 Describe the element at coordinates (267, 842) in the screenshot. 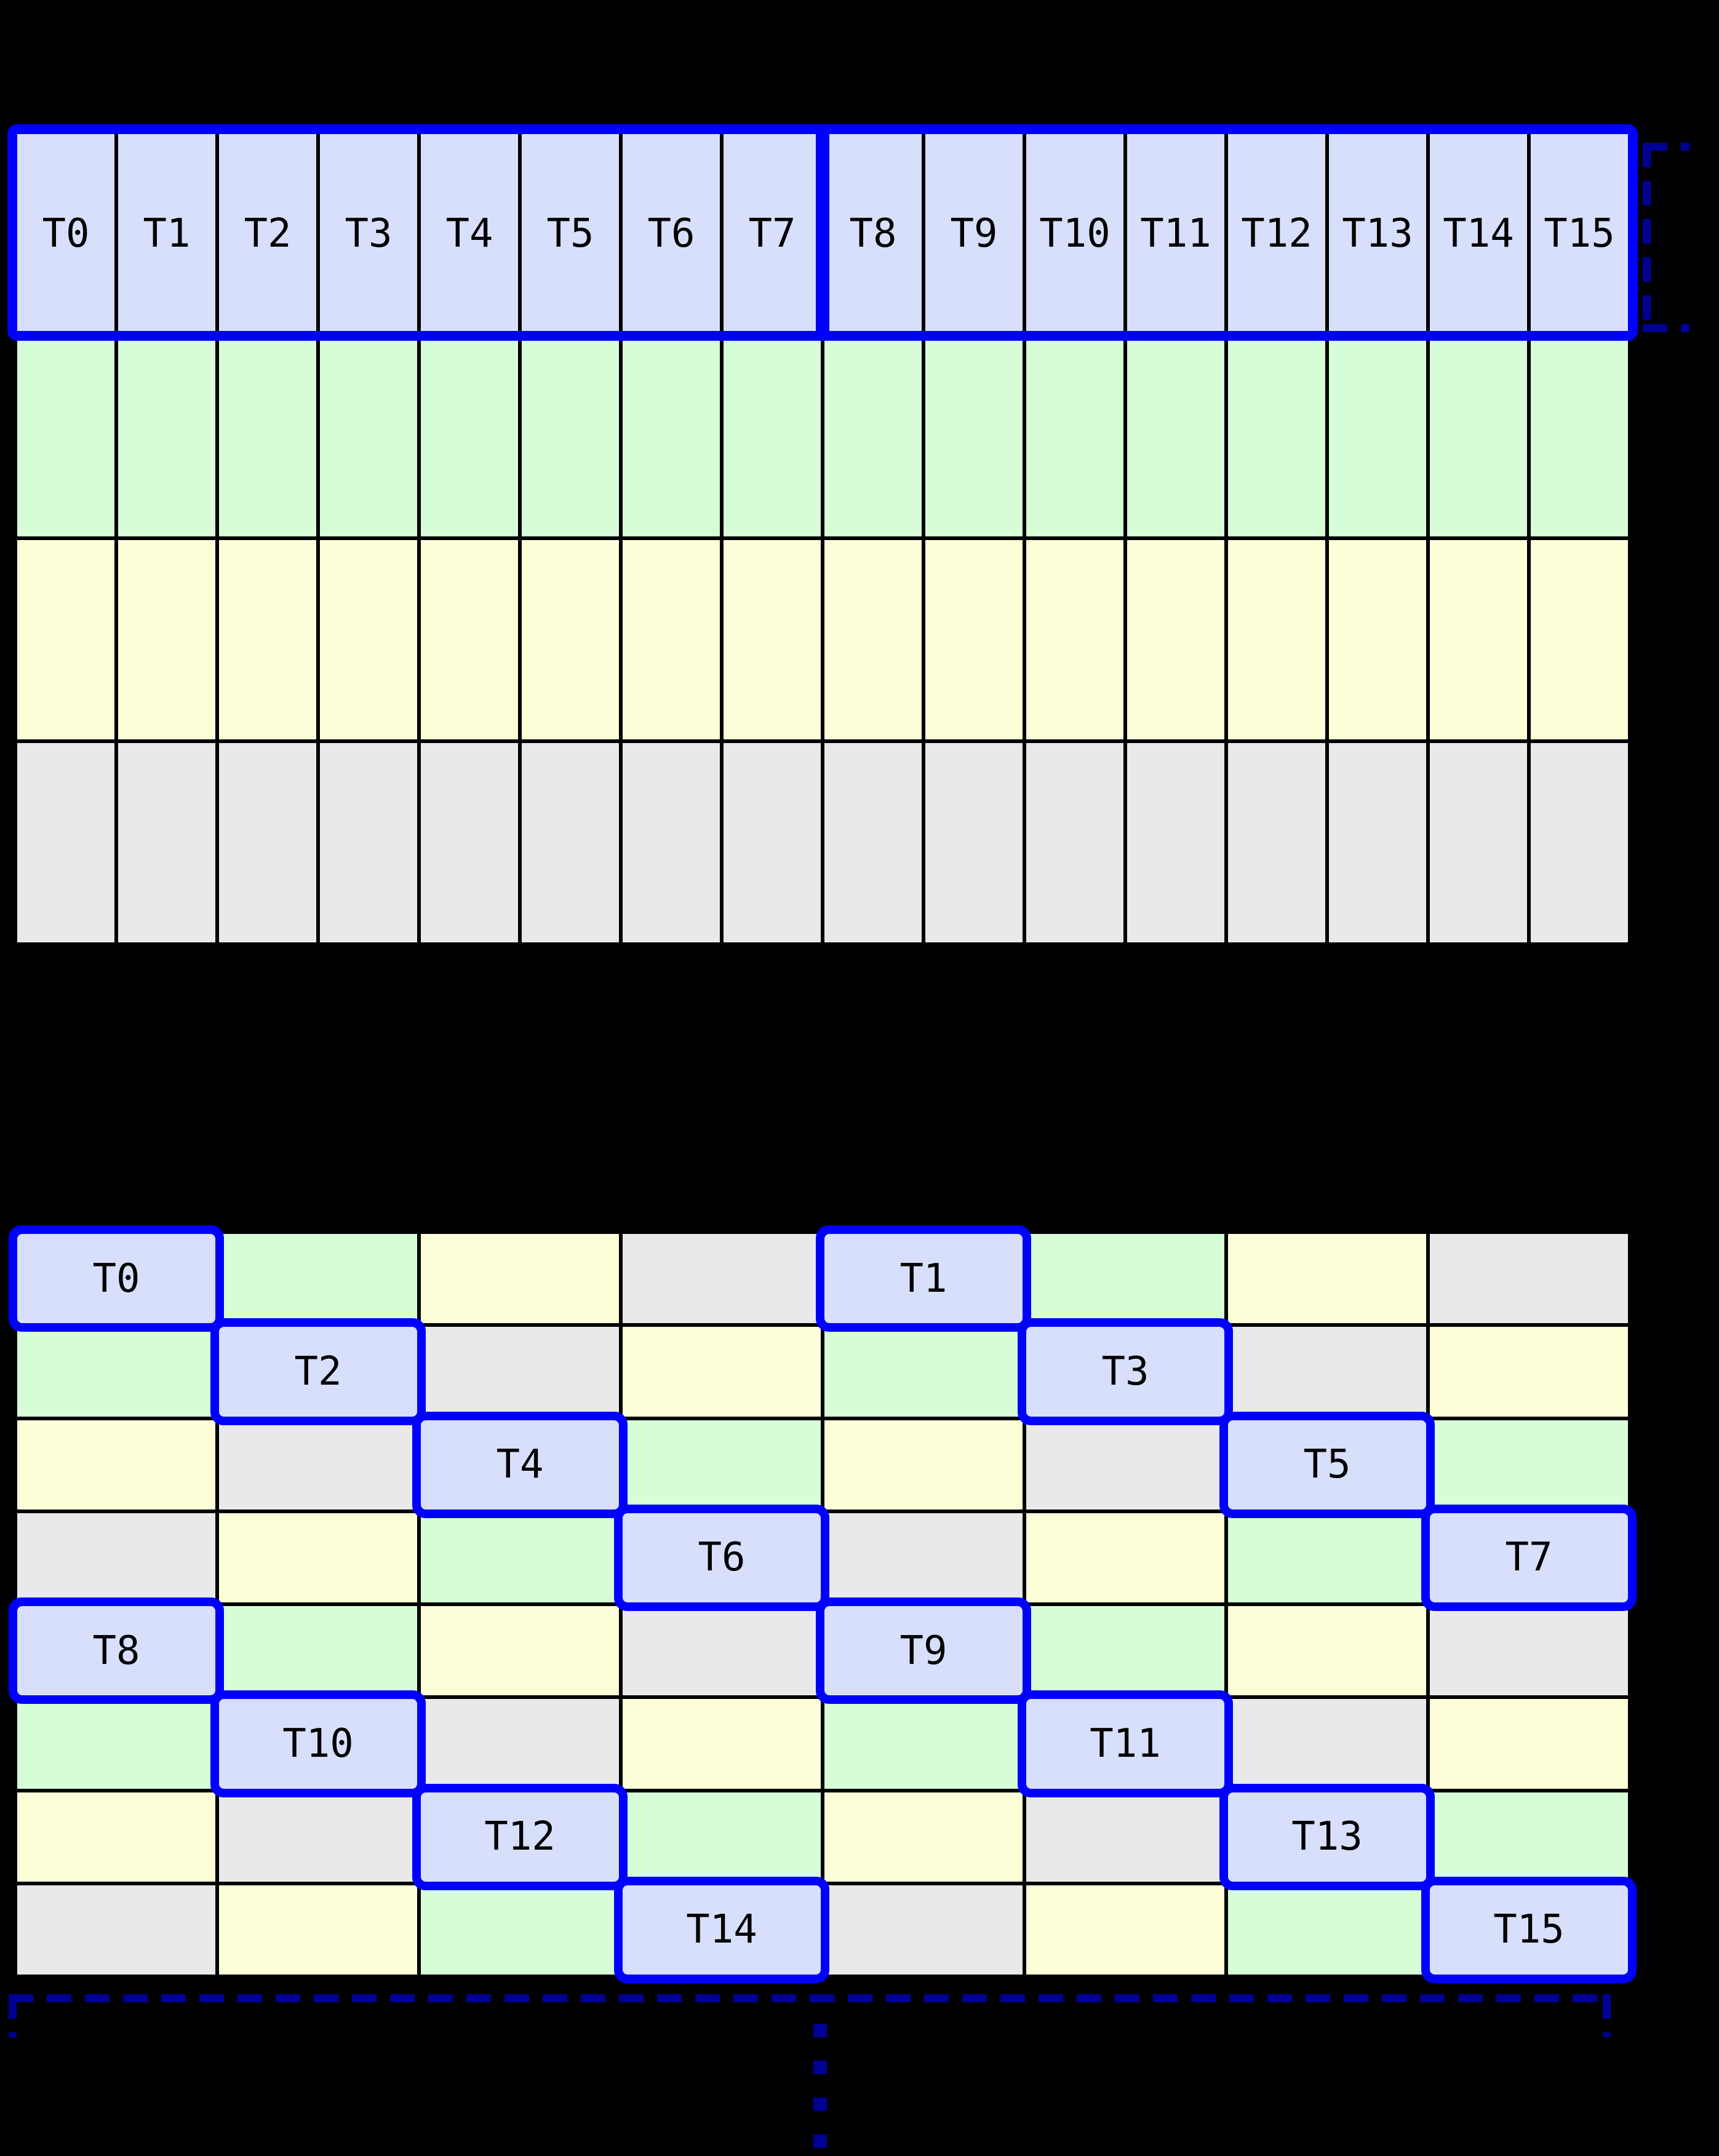

I see `cell-r3c2` at that location.